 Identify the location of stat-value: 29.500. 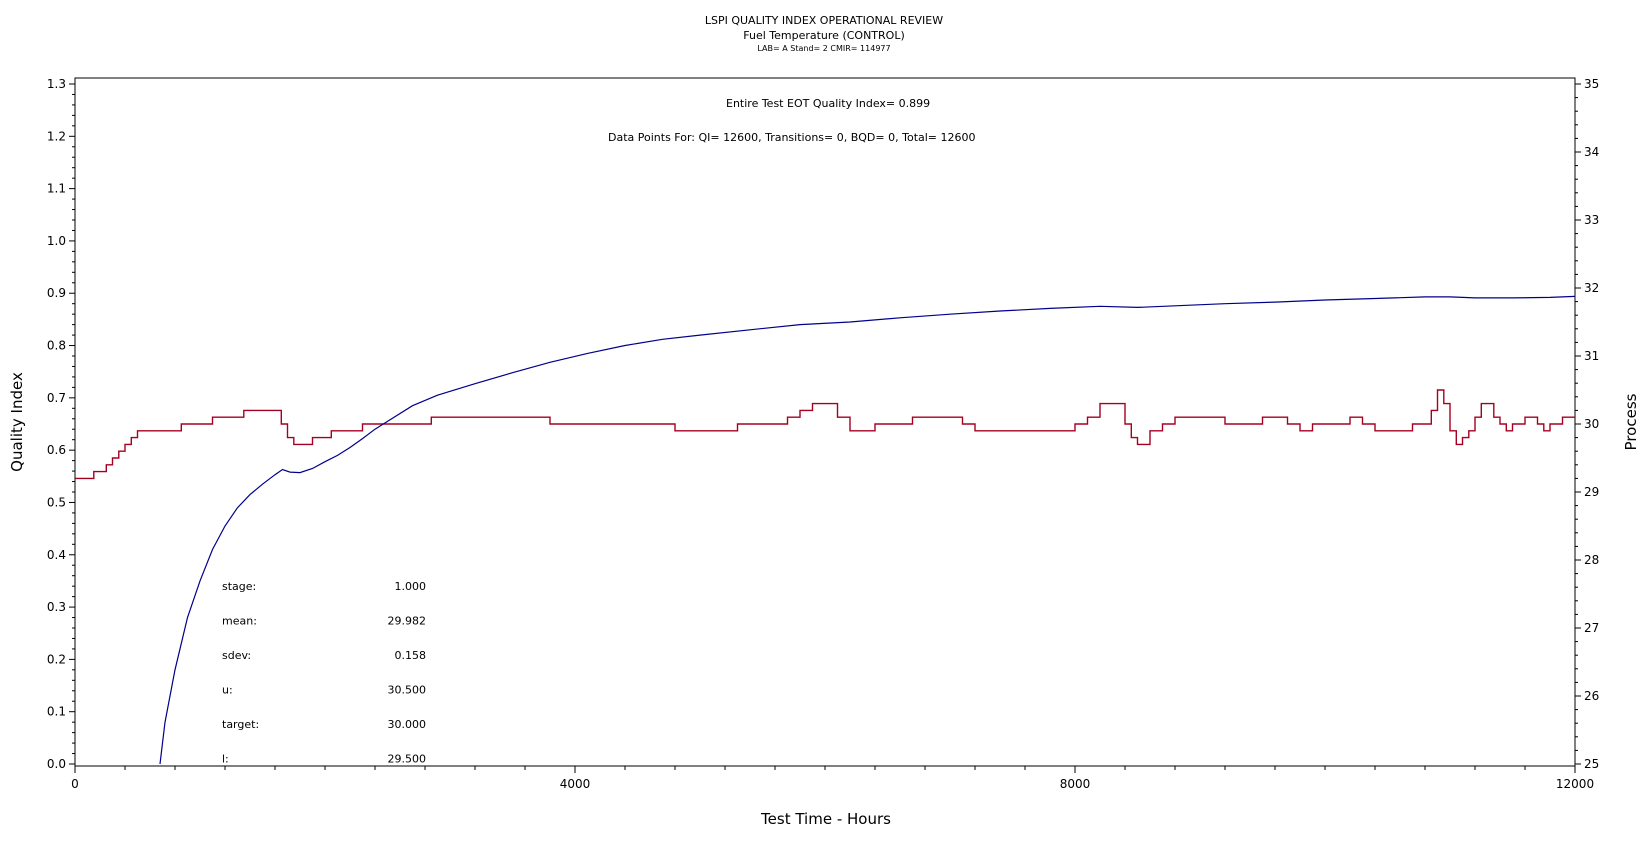
(407, 759).